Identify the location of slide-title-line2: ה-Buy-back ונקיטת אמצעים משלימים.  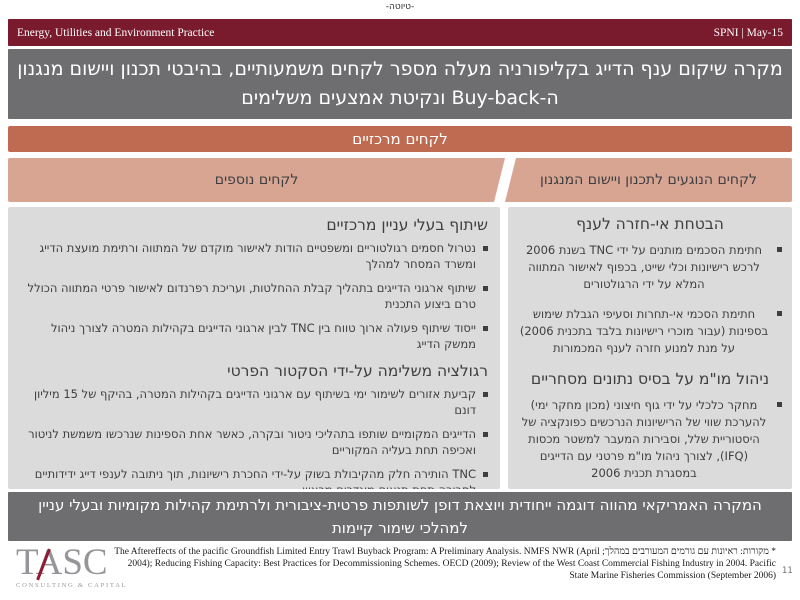
(400, 98).